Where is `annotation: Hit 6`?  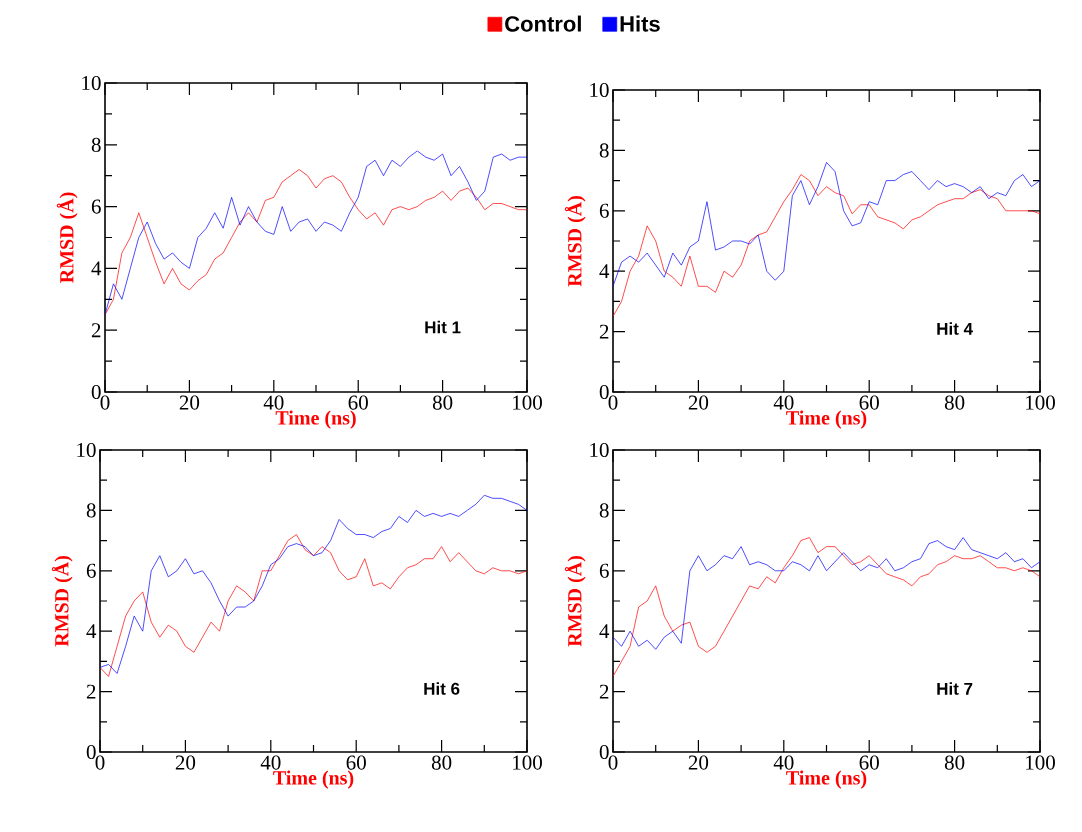
annotation: Hit 6 is located at coordinates (442, 688).